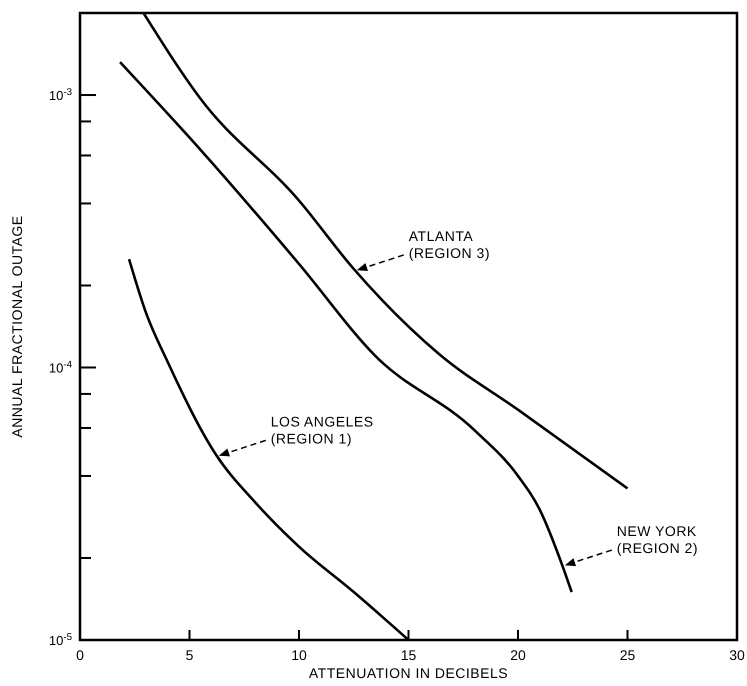 This screenshot has height=686, width=747. What do you see at coordinates (299, 655) in the screenshot?
I see `x-tick-label: 10` at bounding box center [299, 655].